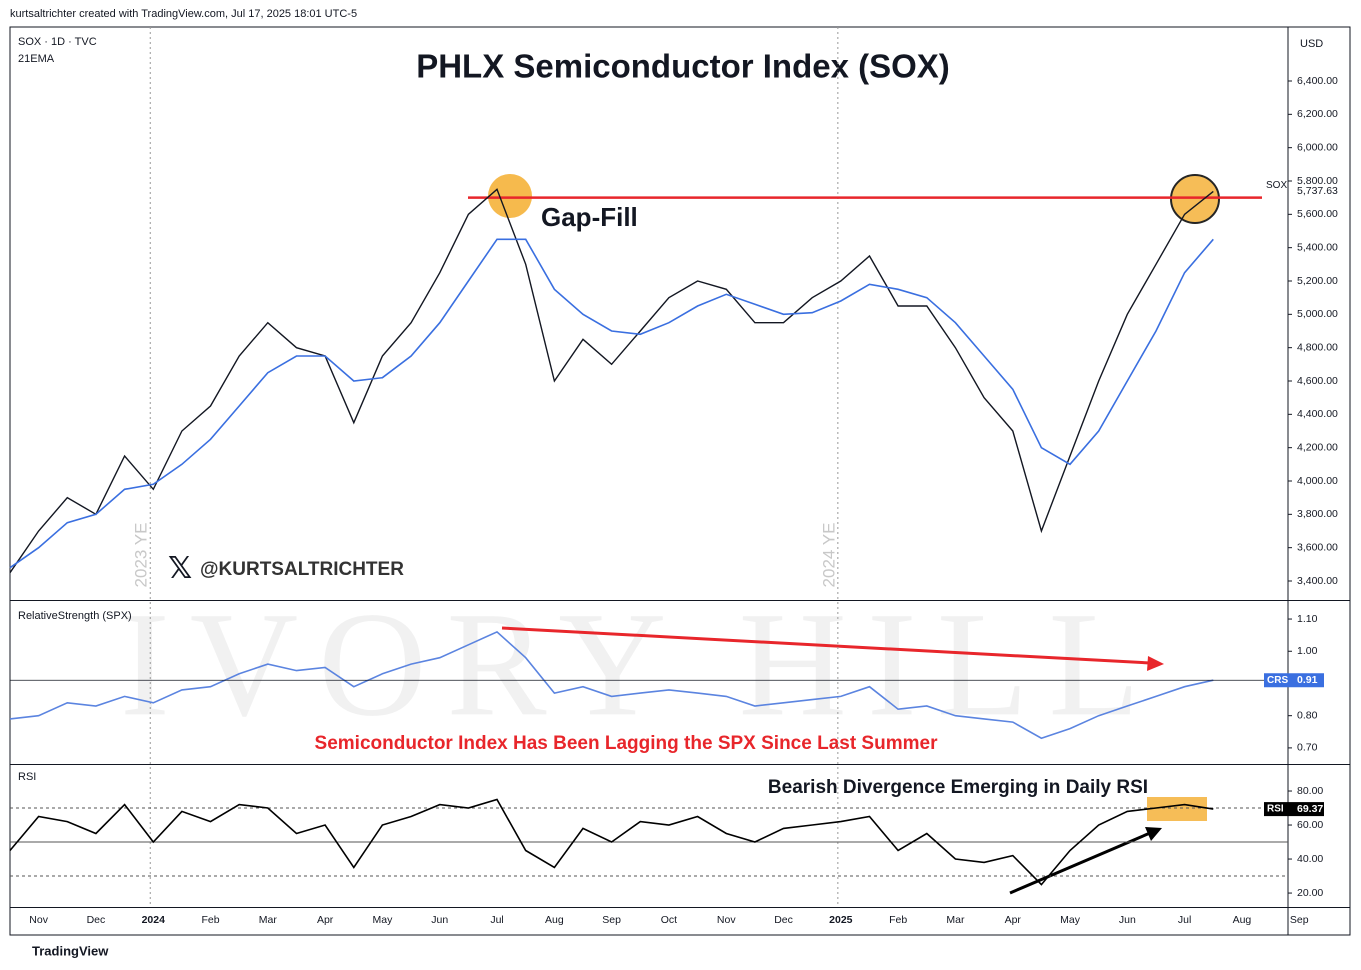  Describe the element at coordinates (1307, 748) in the screenshot. I see `y-tick-label: 0.70` at that location.